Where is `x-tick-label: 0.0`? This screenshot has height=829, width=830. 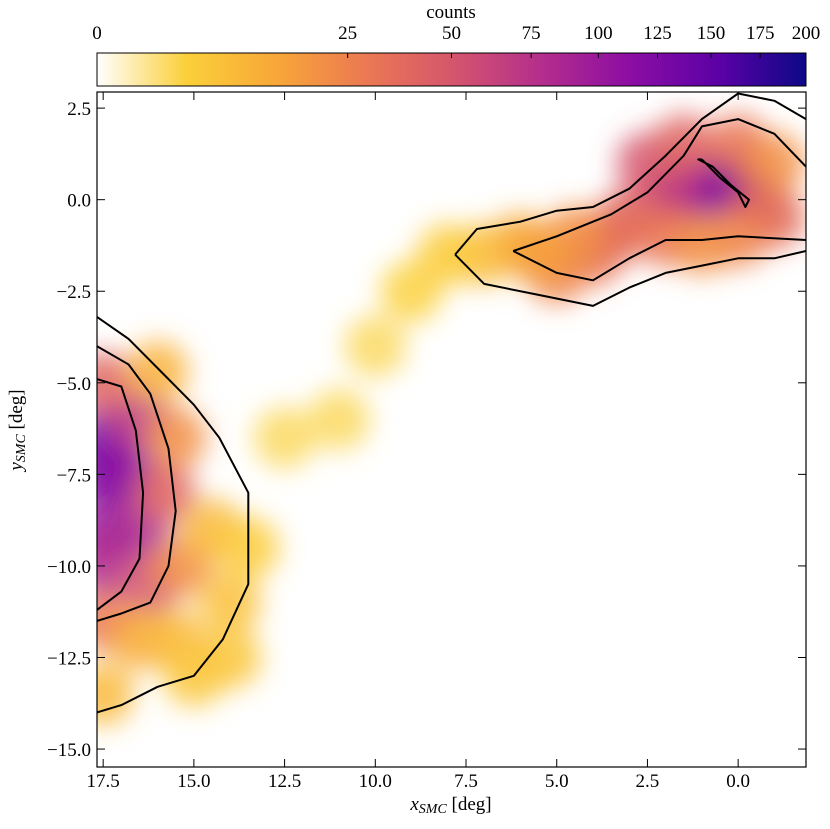 x-tick-label: 0.0 is located at coordinates (738, 781).